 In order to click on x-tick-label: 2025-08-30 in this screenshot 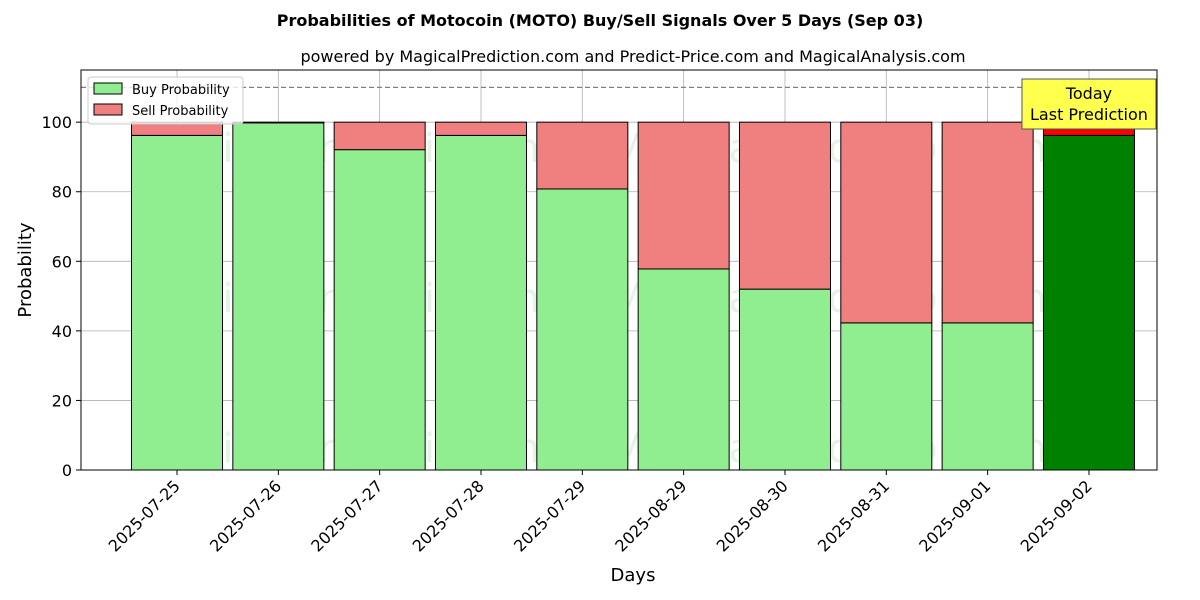, I will do `click(752, 515)`.